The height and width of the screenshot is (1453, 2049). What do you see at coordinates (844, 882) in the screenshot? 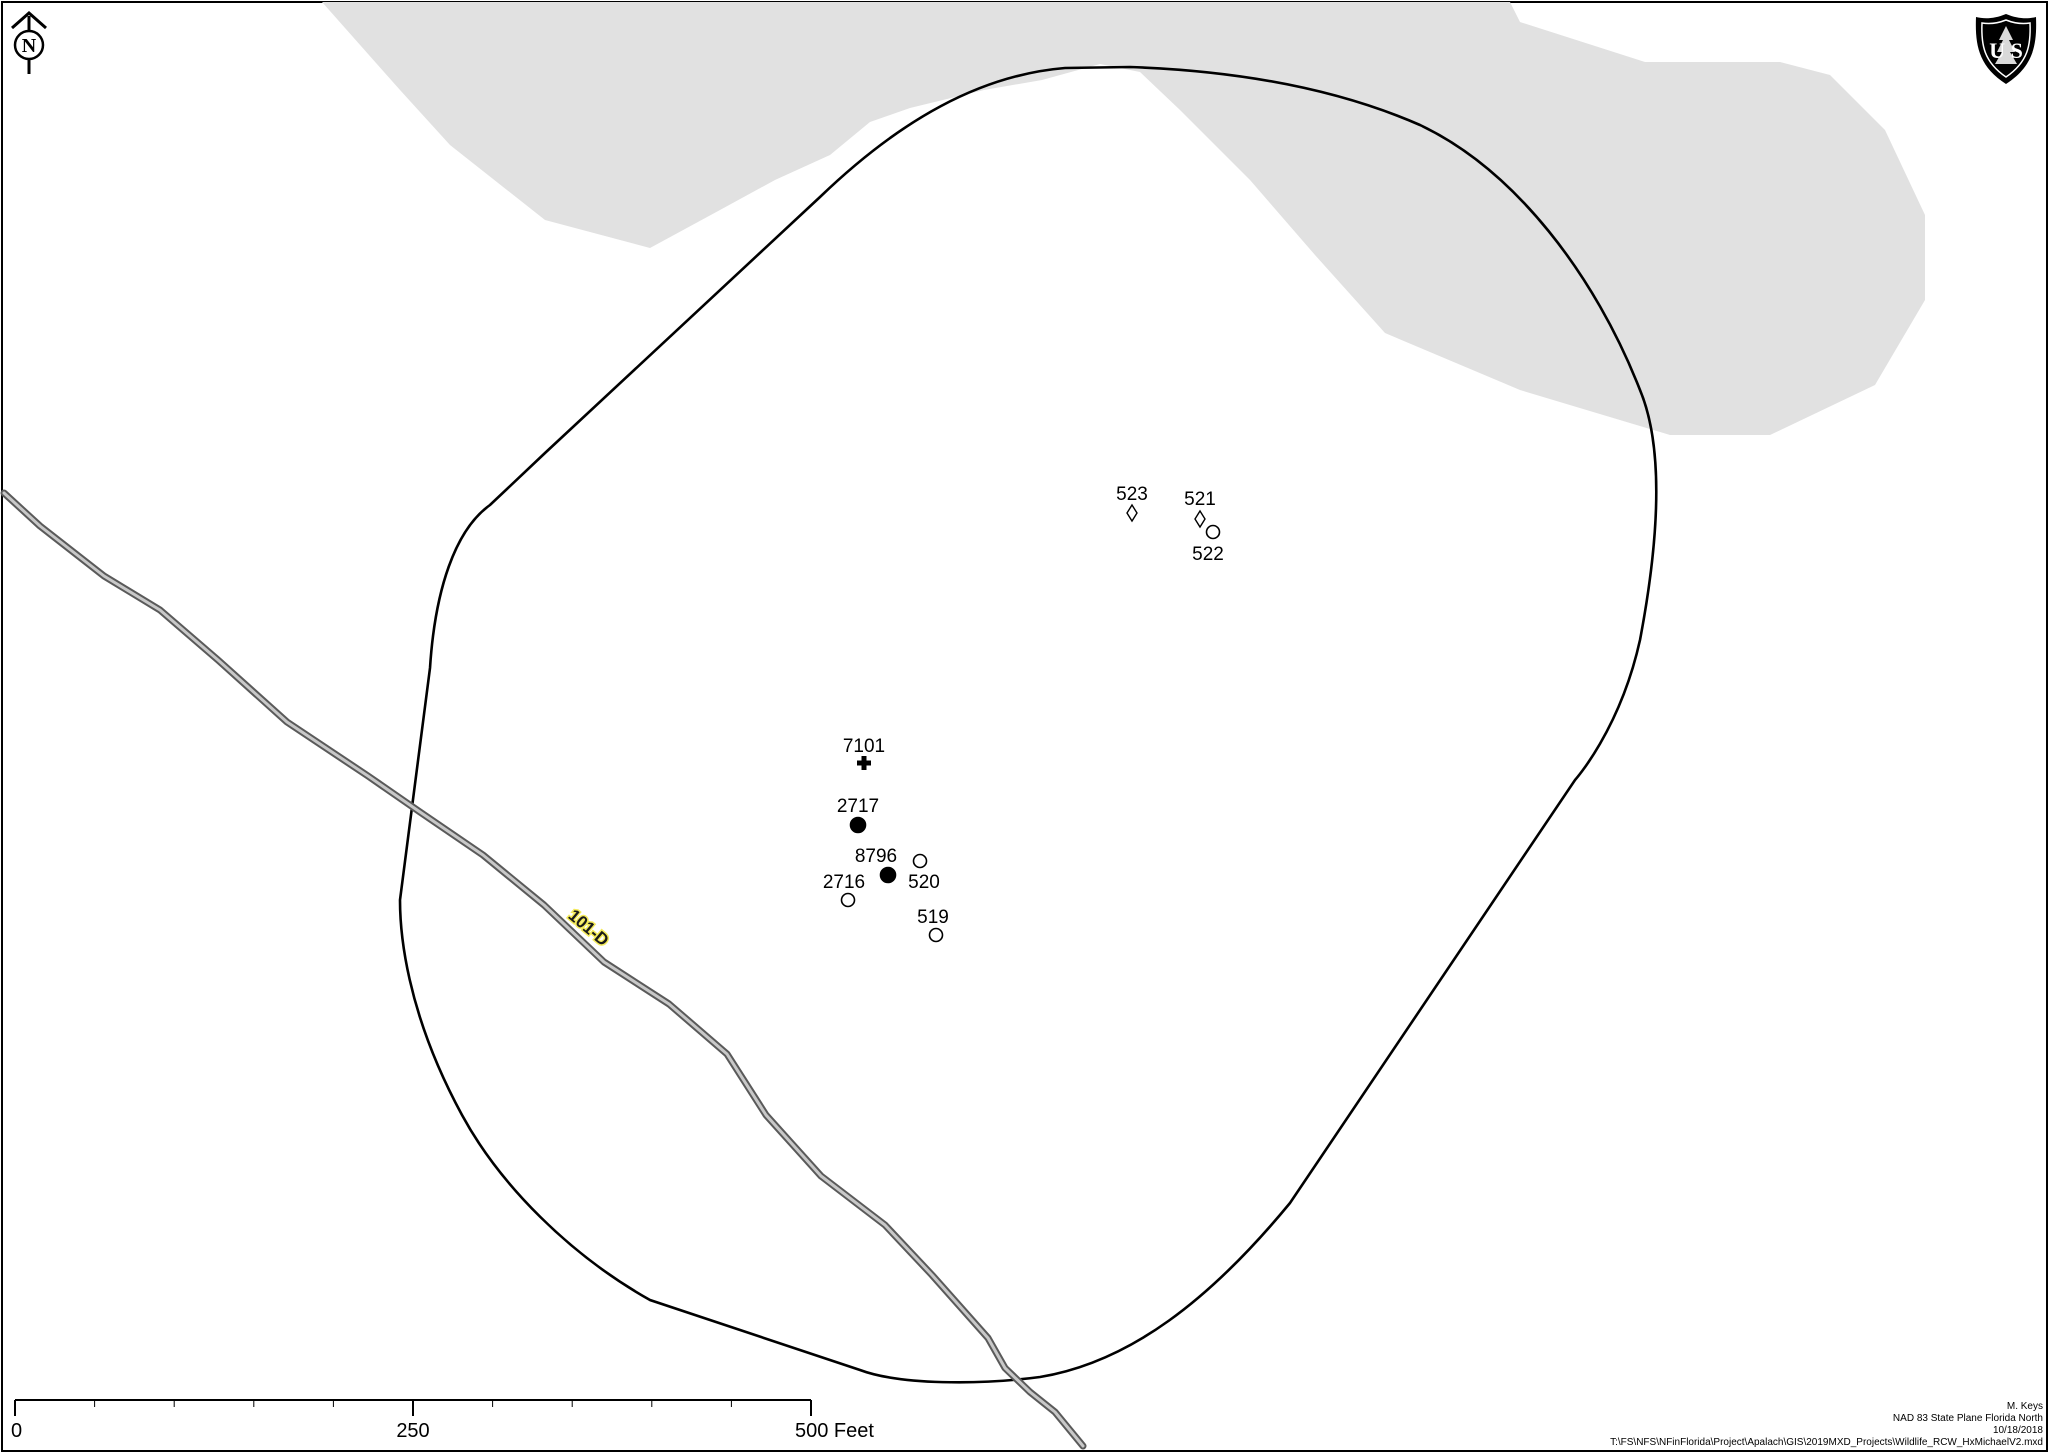
I see `point-label-2716: 2716` at bounding box center [844, 882].